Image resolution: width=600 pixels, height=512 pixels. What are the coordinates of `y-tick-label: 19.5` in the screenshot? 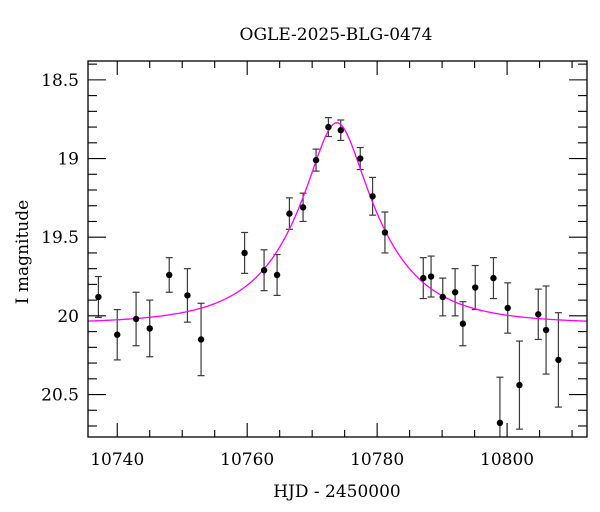 It's located at (60, 238).